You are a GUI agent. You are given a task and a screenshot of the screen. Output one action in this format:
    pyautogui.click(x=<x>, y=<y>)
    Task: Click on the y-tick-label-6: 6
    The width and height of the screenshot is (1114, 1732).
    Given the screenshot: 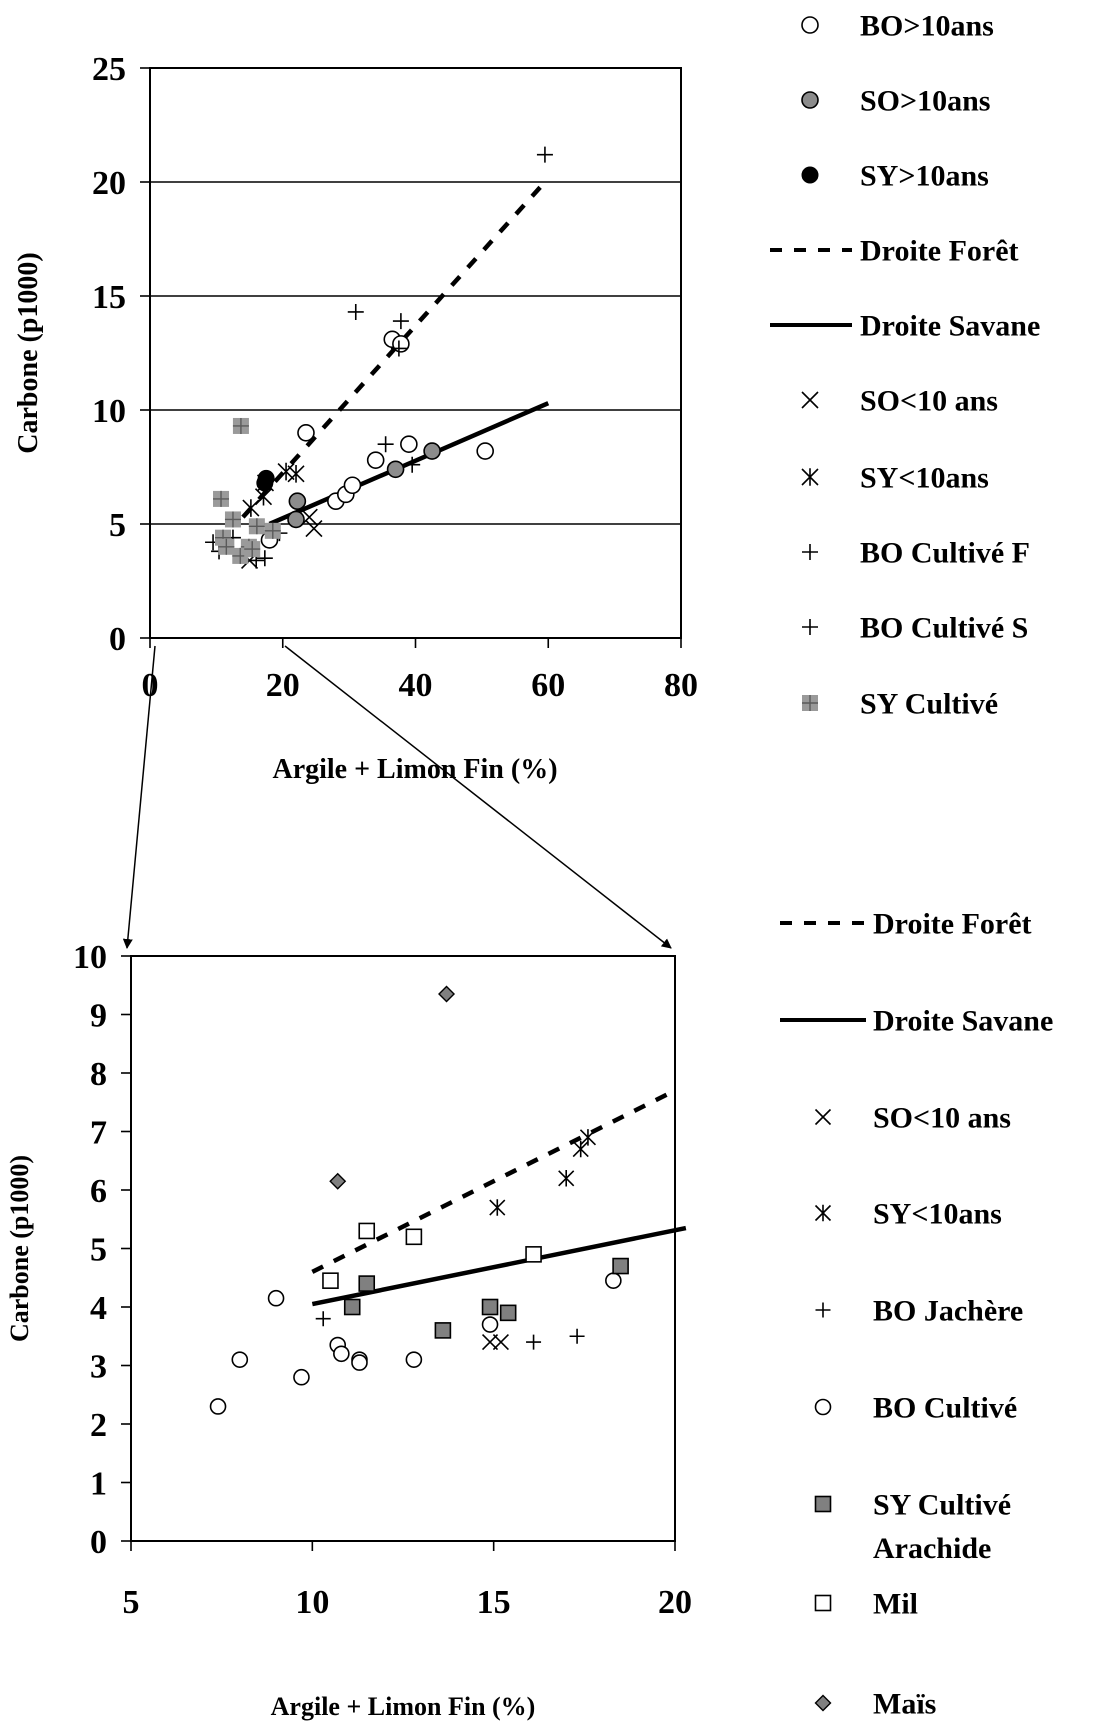 What is the action you would take?
    pyautogui.click(x=98, y=1191)
    